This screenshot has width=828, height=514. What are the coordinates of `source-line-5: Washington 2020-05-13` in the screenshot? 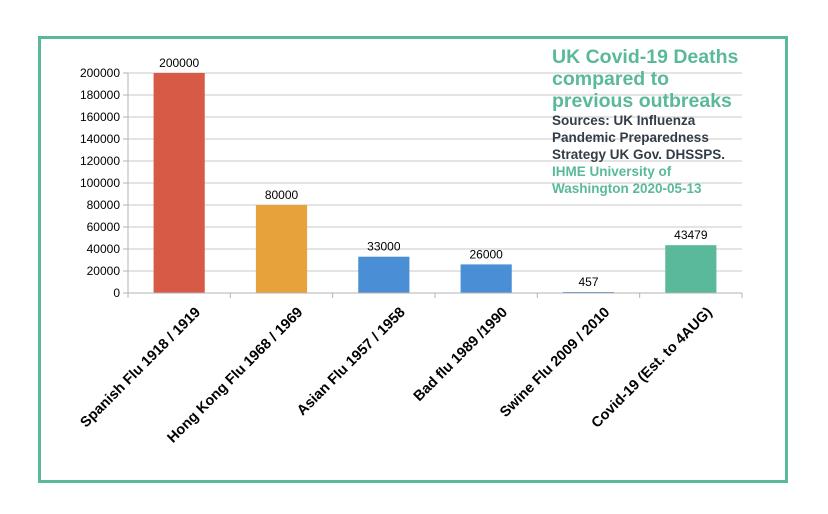 It's located at (627, 188).